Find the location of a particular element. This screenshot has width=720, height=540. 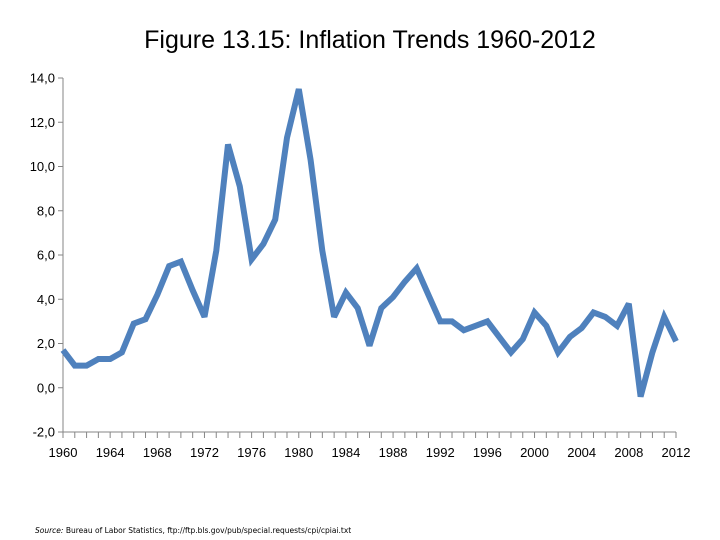

data-point-2007 is located at coordinates (617, 325).